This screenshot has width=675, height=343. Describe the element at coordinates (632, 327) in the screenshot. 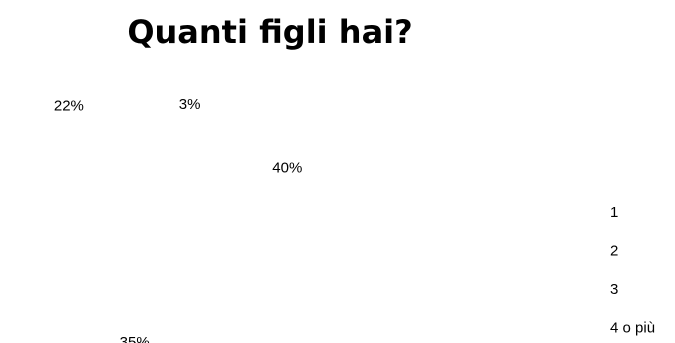

I see `legend-item-4: 4 o più` at that location.